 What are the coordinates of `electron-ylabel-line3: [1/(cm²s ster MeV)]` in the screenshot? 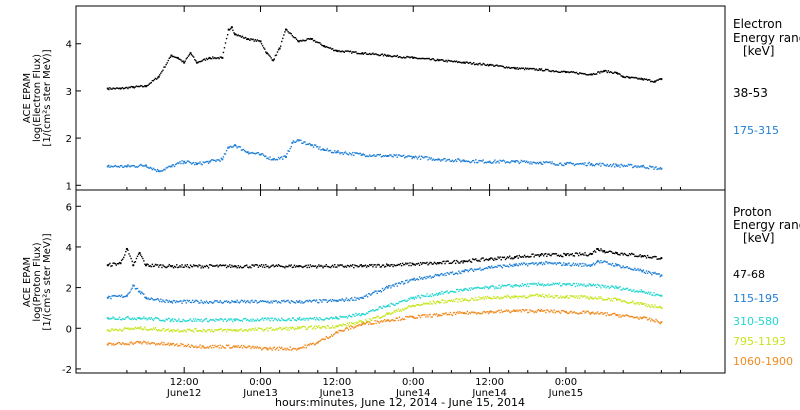 It's located at (47, 97).